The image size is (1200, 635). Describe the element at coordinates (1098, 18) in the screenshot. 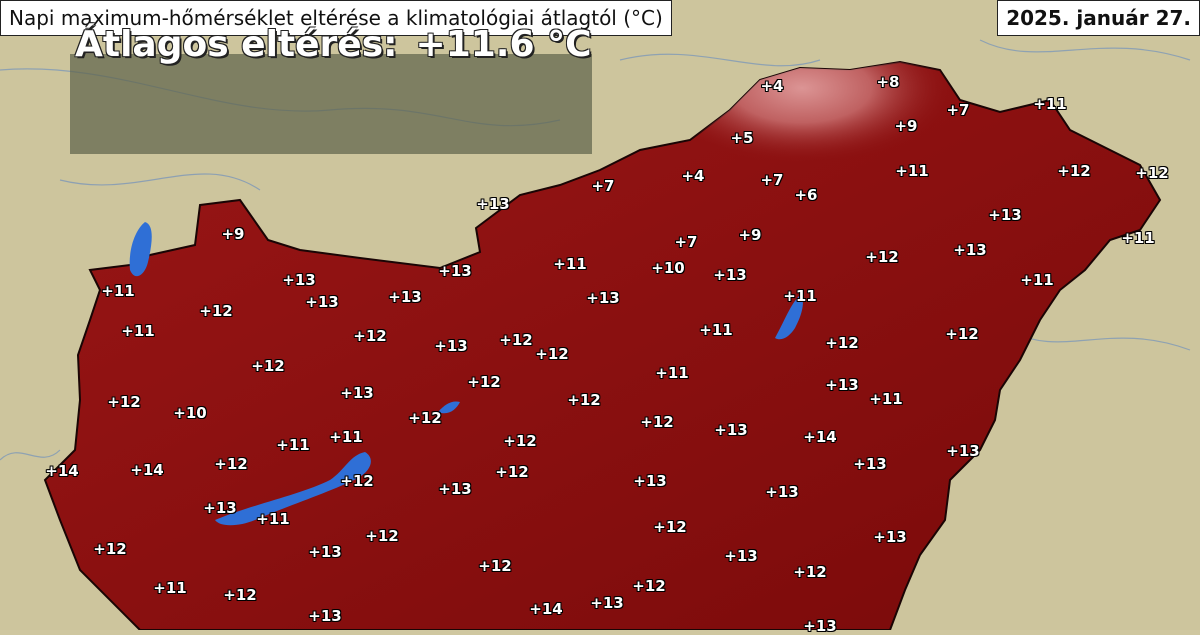

I see `map-date: 2025. január 27.` at that location.